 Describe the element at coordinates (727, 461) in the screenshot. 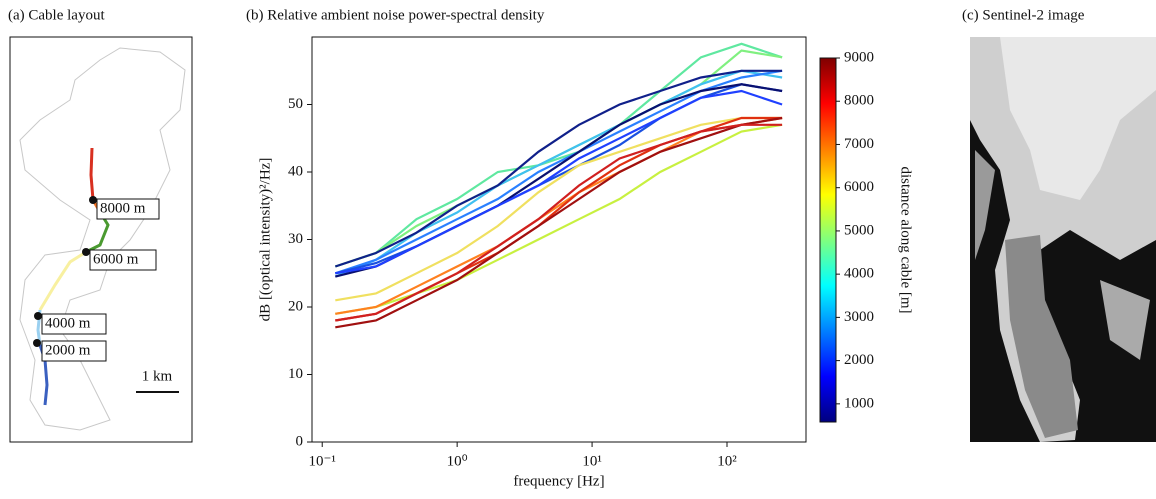

I see `x-tick-label: 10²` at that location.